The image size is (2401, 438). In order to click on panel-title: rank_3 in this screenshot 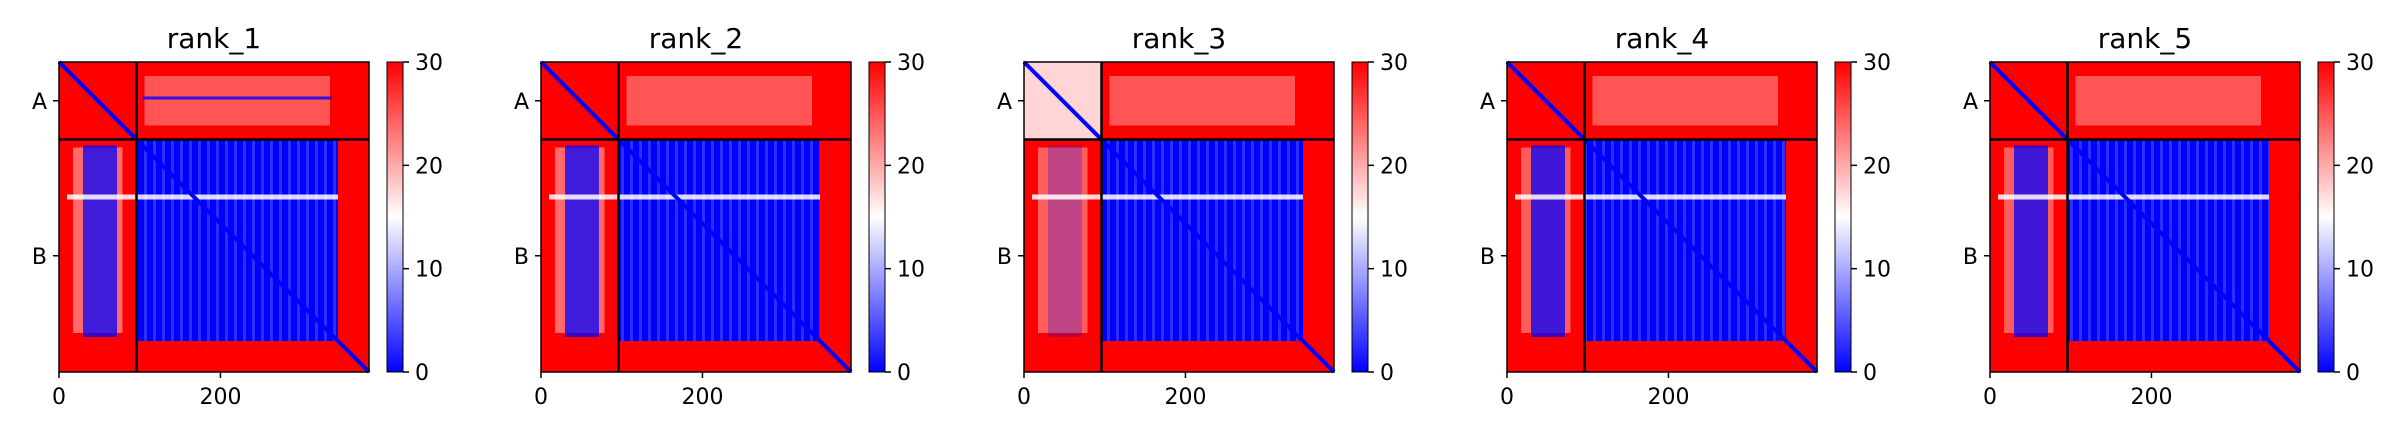, I will do `click(1179, 38)`.